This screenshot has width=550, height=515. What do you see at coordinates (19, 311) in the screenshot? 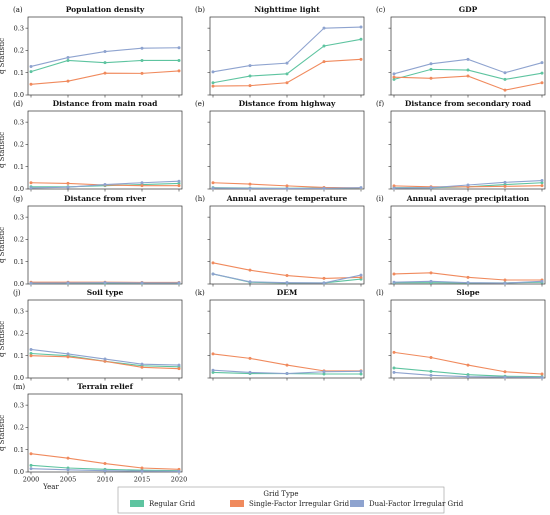
I see `y-tick-label: 0.3` at bounding box center [19, 311].